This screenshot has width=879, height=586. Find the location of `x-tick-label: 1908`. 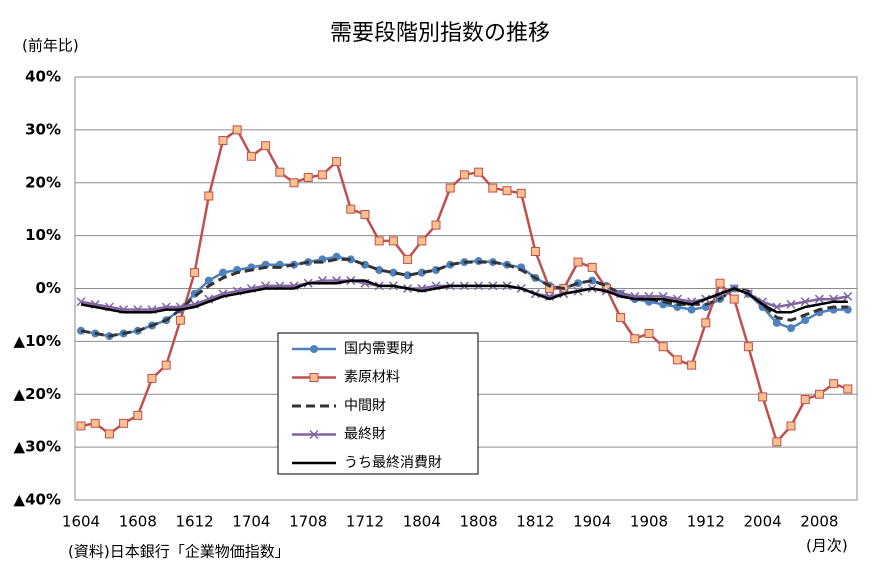

x-tick-label: 1908 is located at coordinates (649, 522).